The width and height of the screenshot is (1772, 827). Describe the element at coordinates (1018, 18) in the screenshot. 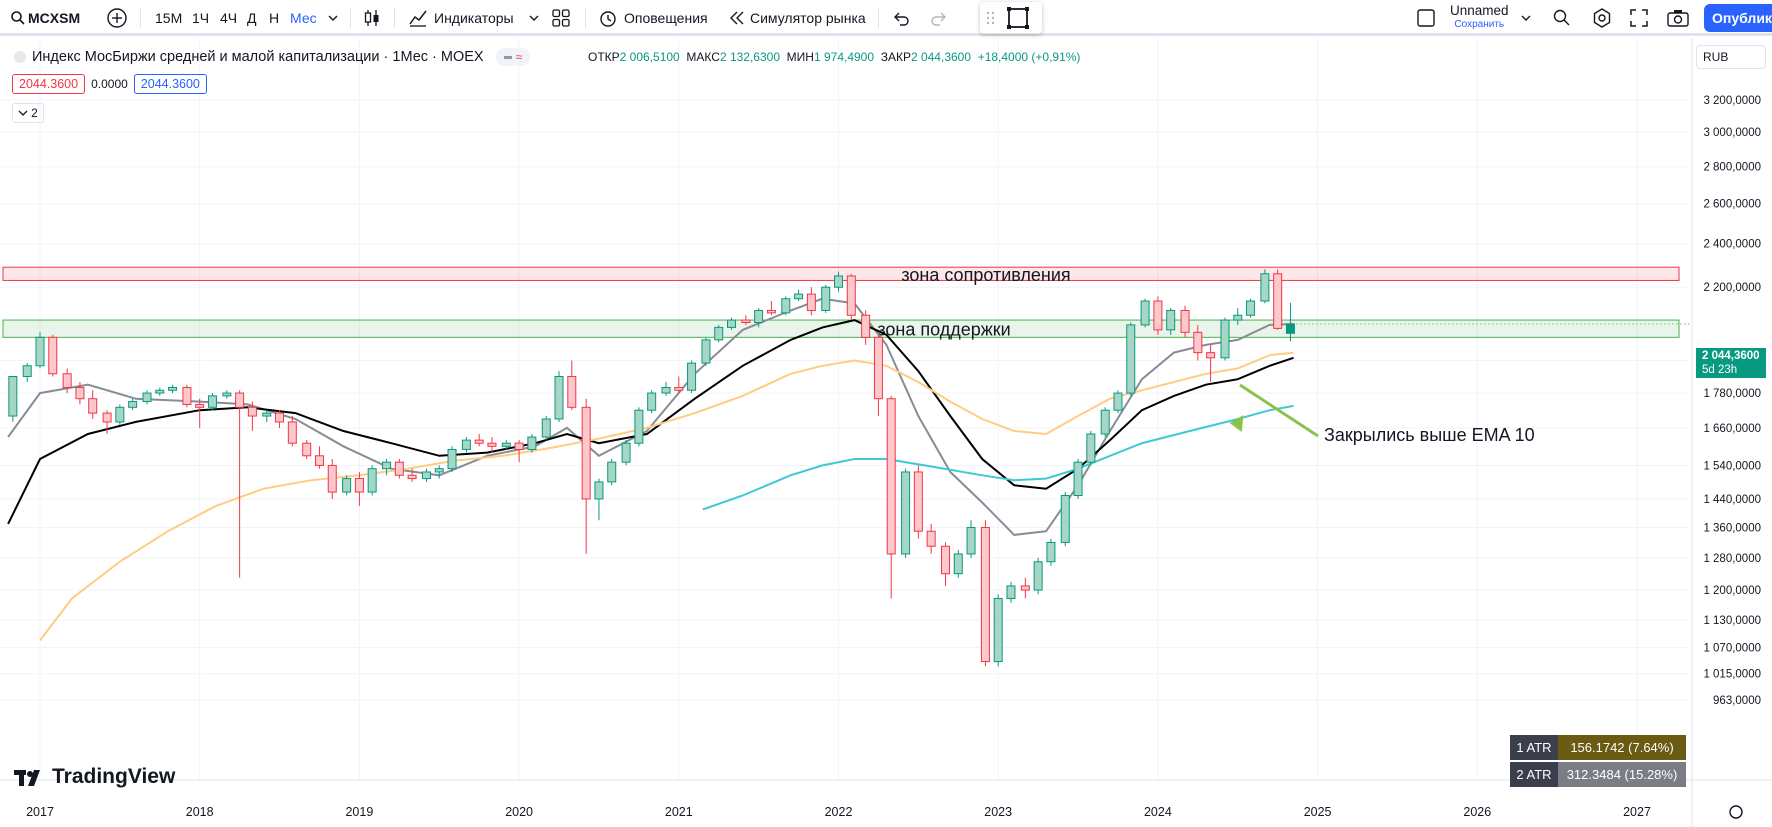

I see `rectangle-tool-icon` at that location.